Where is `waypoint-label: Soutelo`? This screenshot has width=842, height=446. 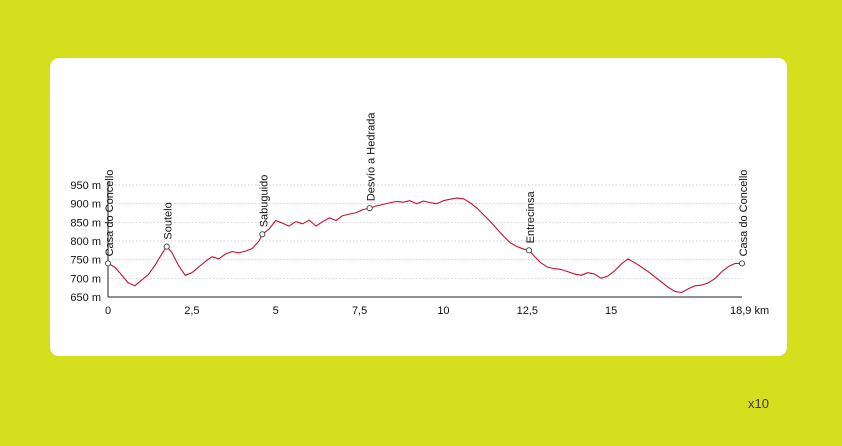
waypoint-label: Soutelo is located at coordinates (169, 220).